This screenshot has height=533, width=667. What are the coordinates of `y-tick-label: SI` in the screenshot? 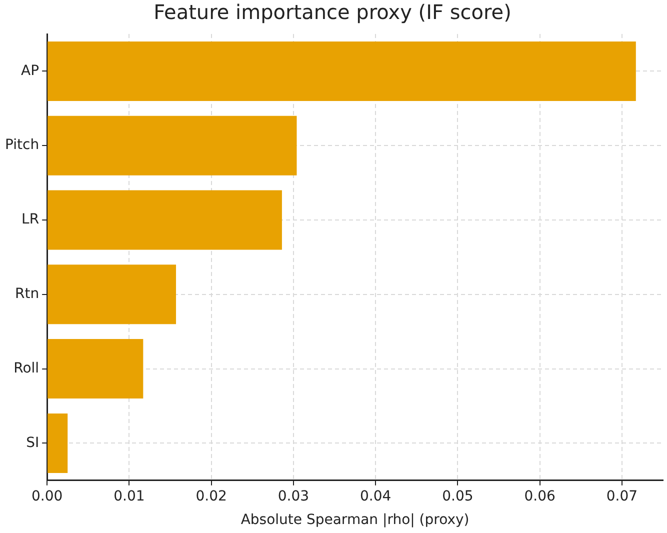 It's located at (33, 442).